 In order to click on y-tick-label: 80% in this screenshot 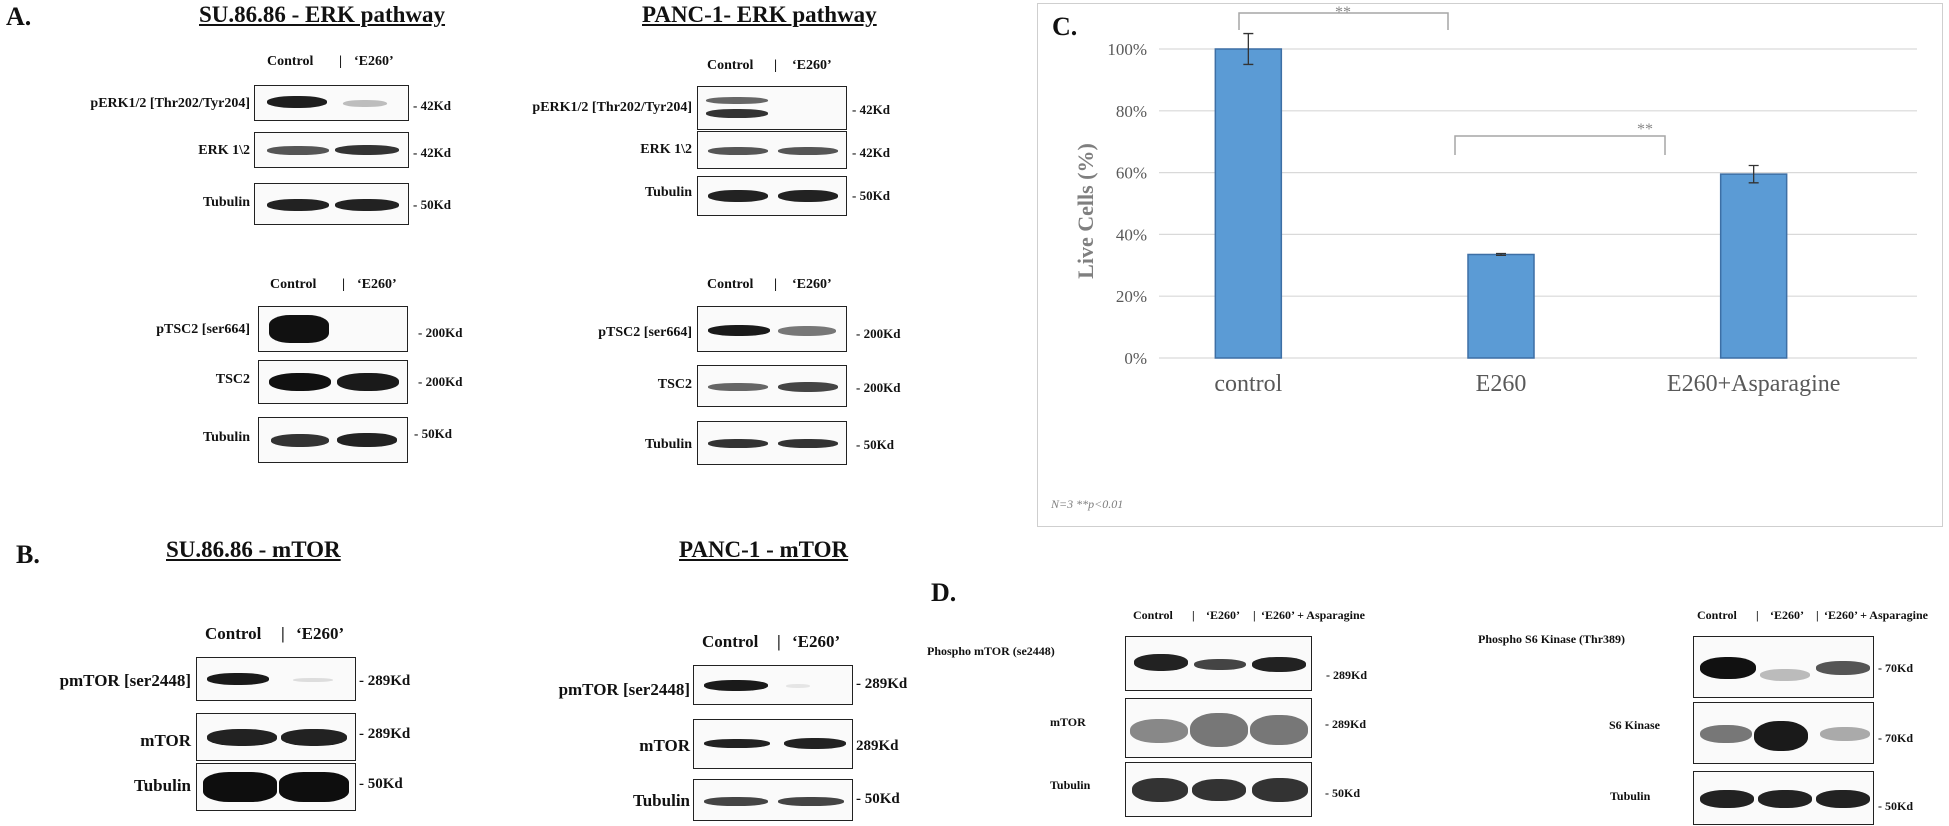, I will do `click(1131, 111)`.